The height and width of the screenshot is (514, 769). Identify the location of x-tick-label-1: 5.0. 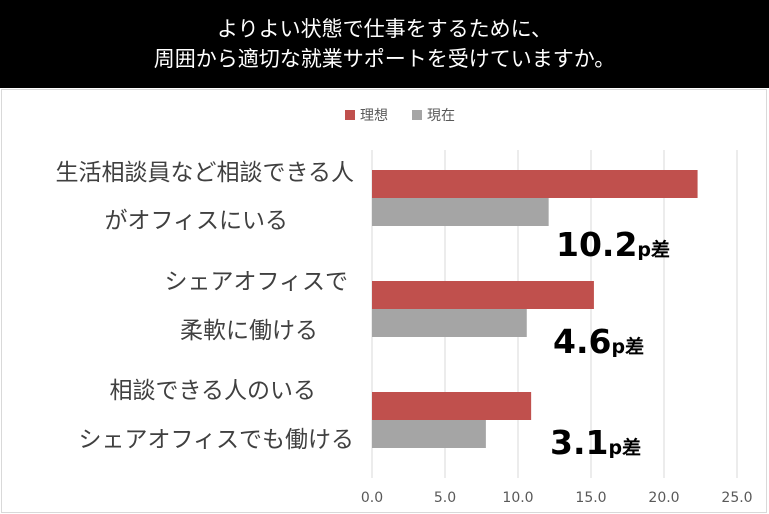
(445, 498).